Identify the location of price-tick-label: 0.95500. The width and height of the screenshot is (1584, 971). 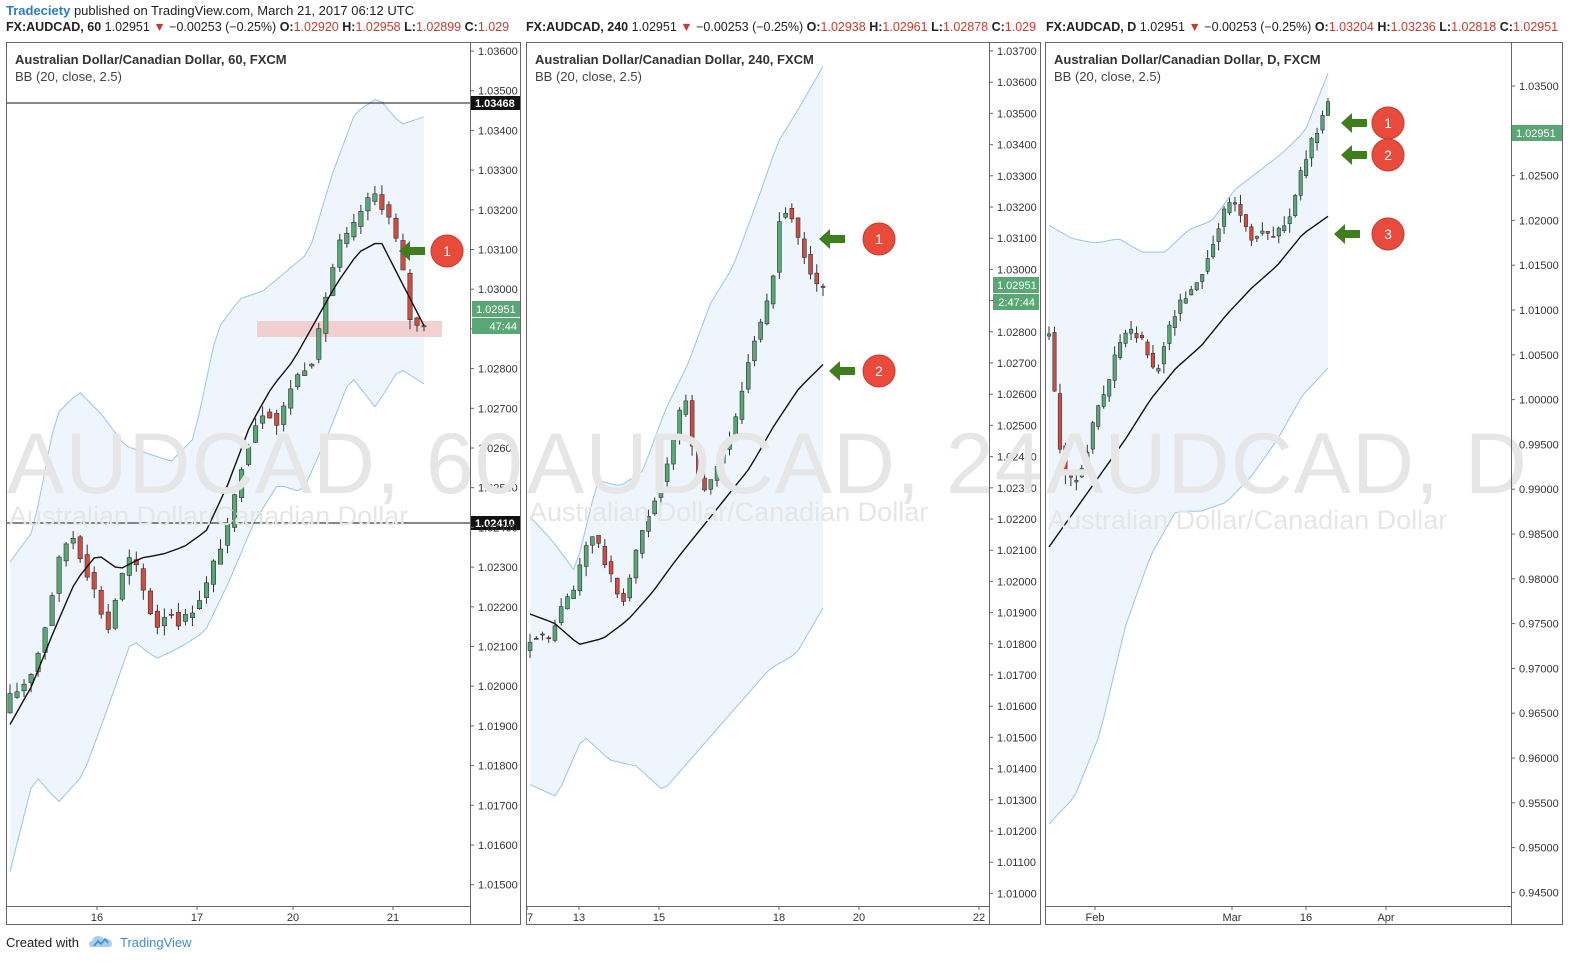
(1539, 804).